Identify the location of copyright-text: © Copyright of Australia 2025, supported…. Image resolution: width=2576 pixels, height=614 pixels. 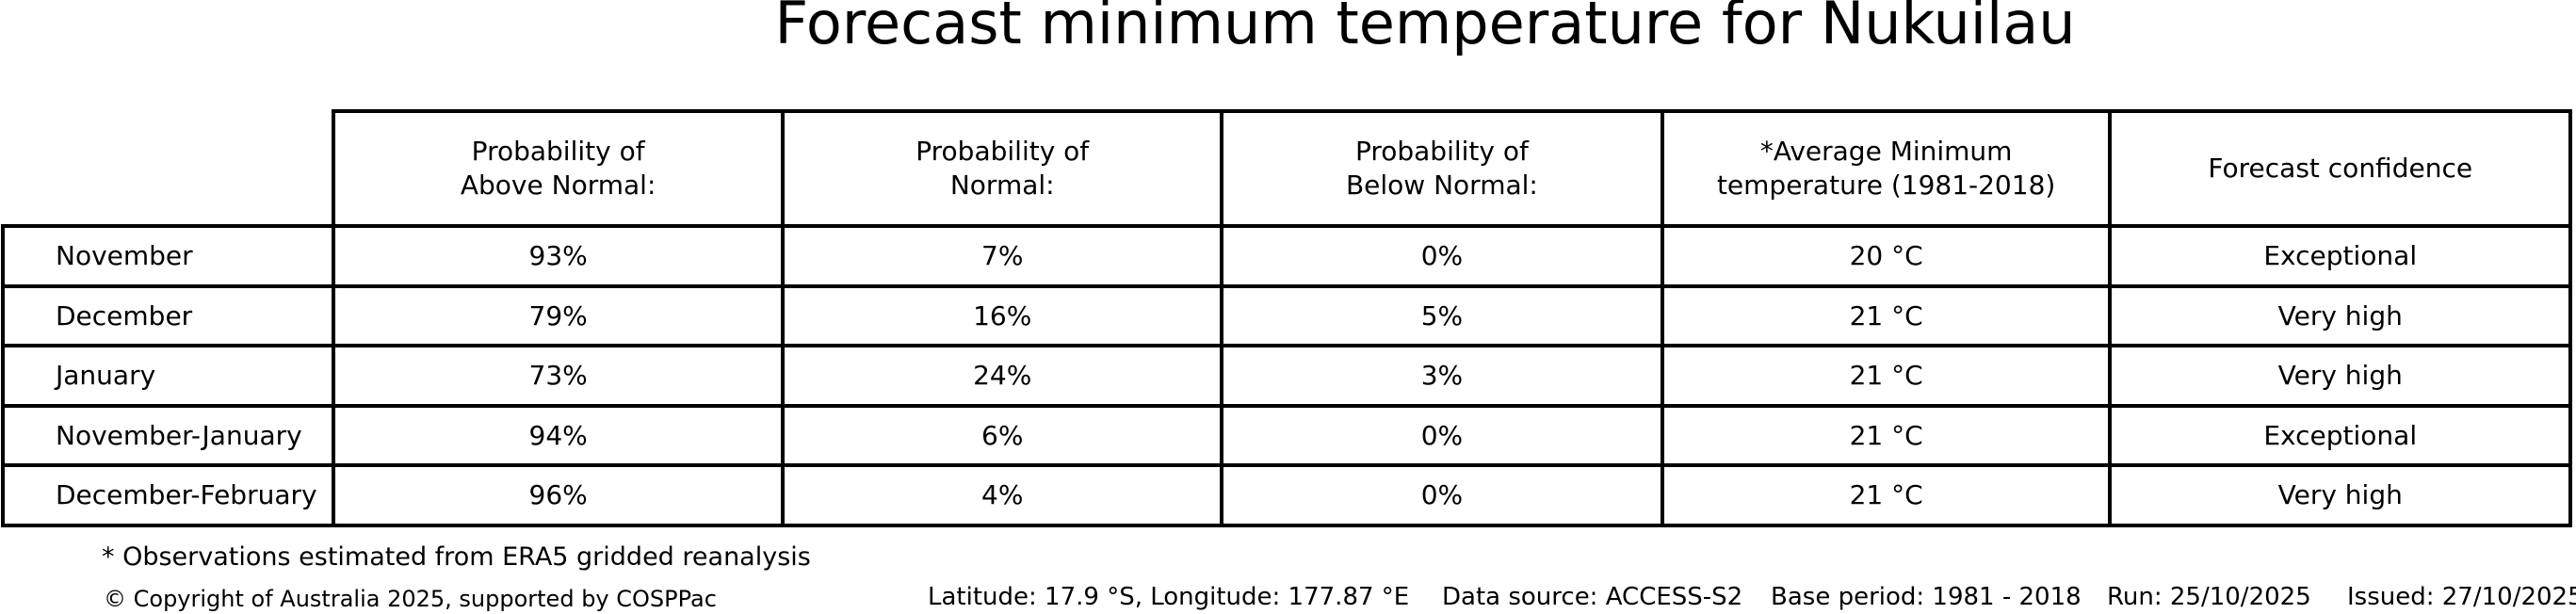
(410, 599).